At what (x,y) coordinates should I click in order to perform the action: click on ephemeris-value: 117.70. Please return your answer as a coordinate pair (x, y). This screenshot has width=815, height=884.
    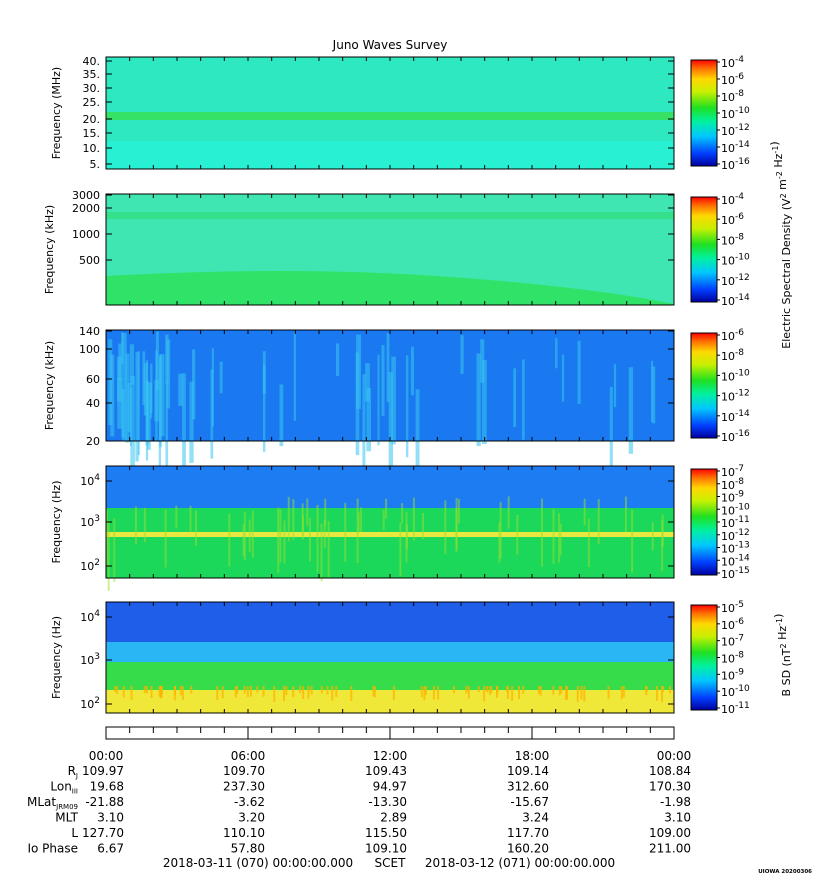
    Looking at the image, I should click on (528, 833).